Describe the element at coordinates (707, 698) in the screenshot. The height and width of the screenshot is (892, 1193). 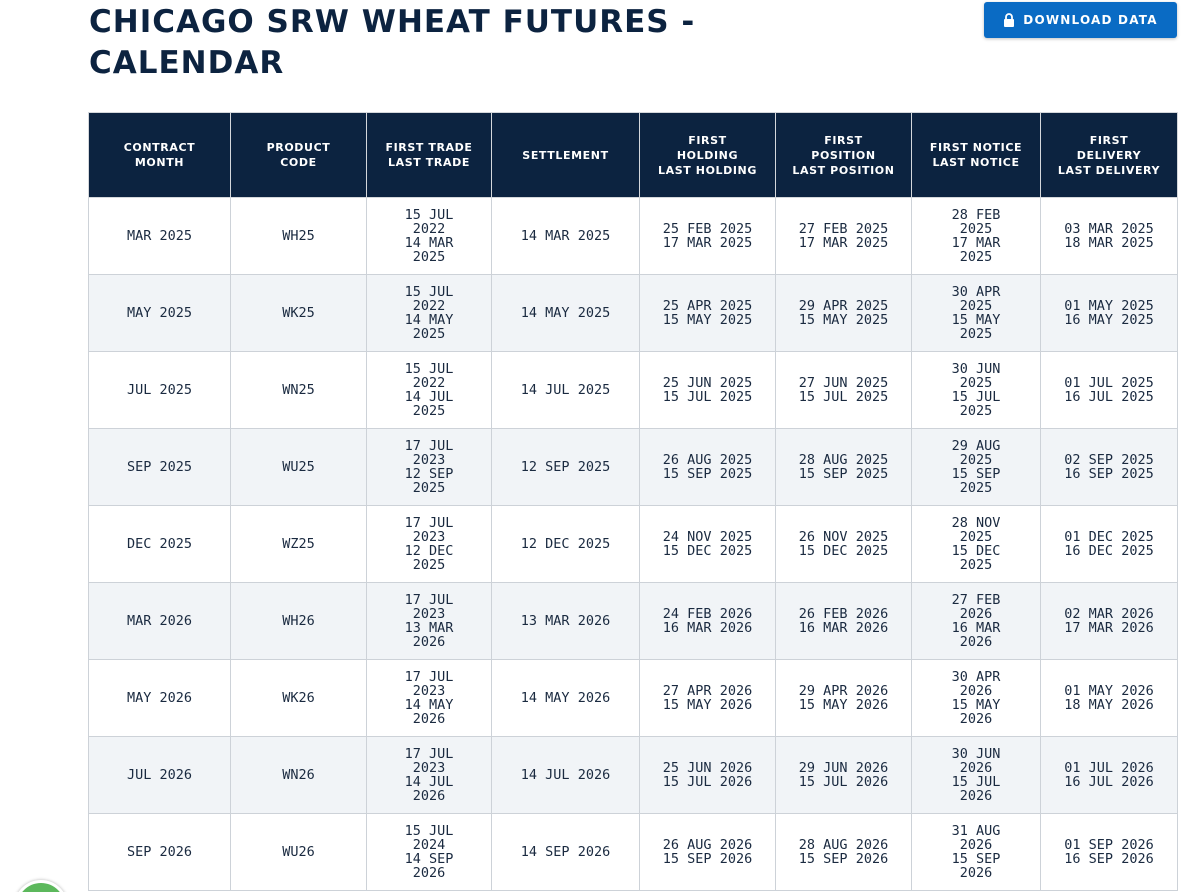
I see `holding-dates-cell: 27 APR 2026 15 MAY 2026` at that location.